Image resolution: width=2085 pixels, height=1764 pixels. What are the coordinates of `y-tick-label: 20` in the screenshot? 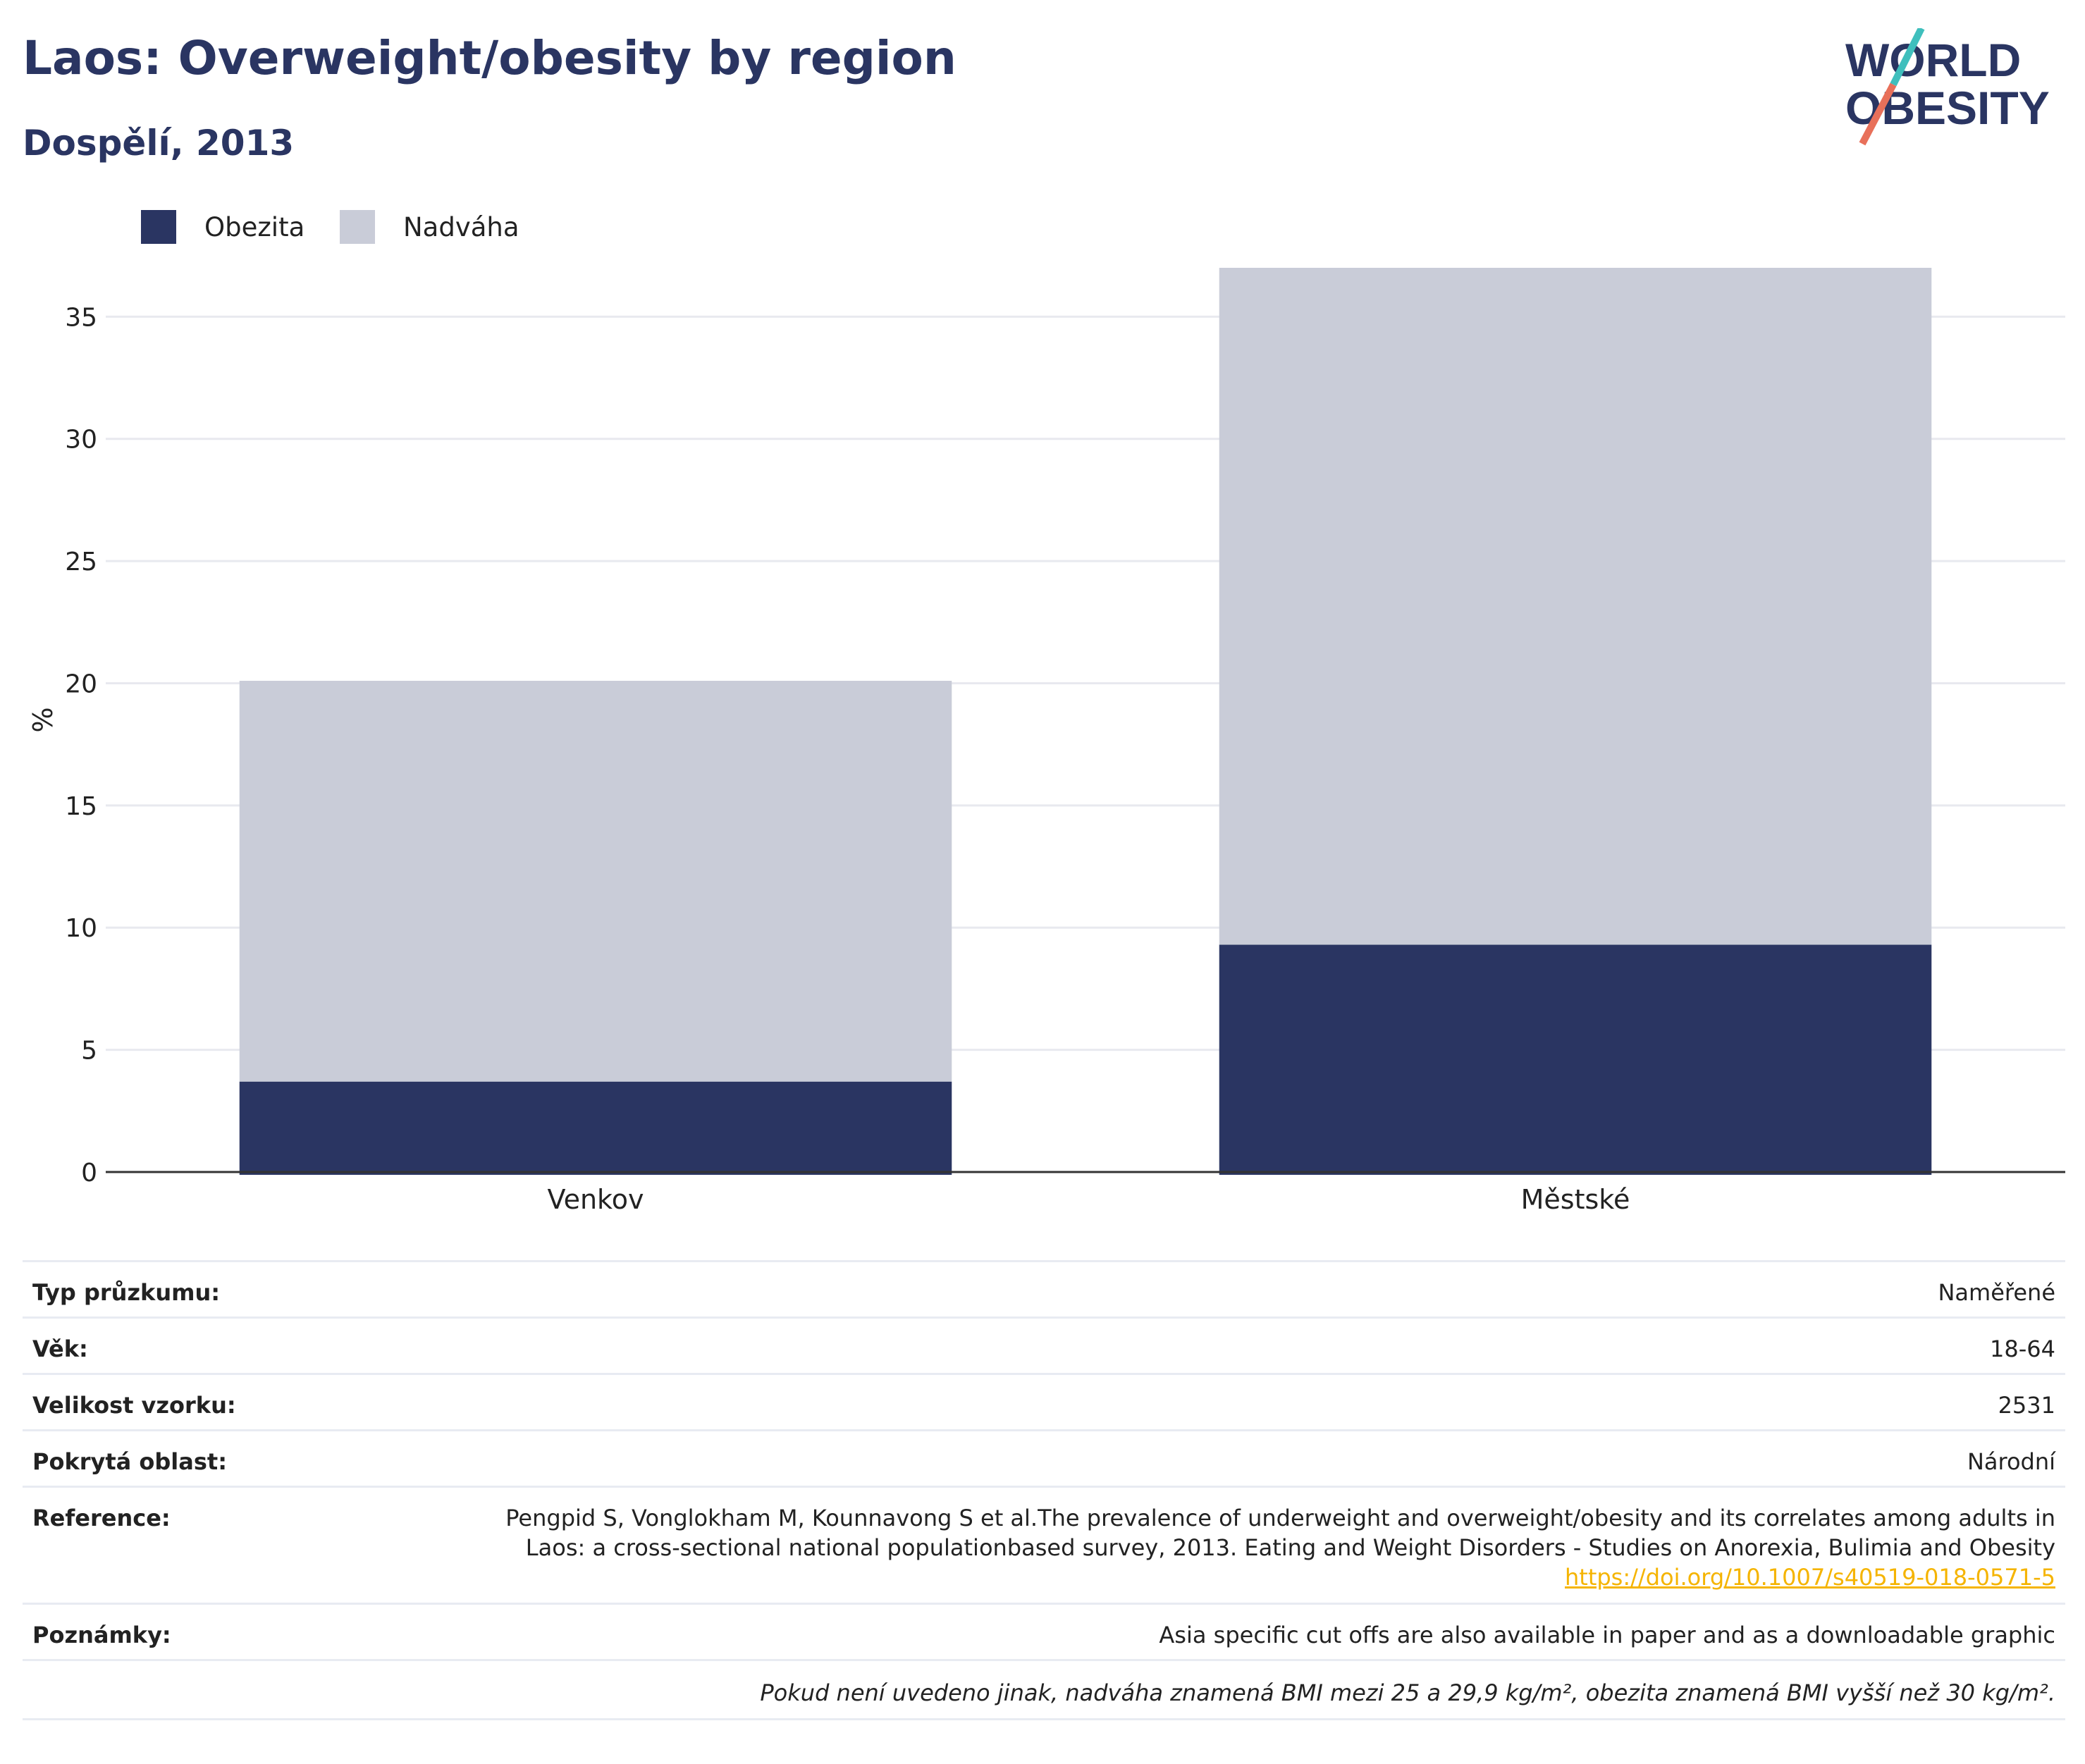 It's located at (81, 684).